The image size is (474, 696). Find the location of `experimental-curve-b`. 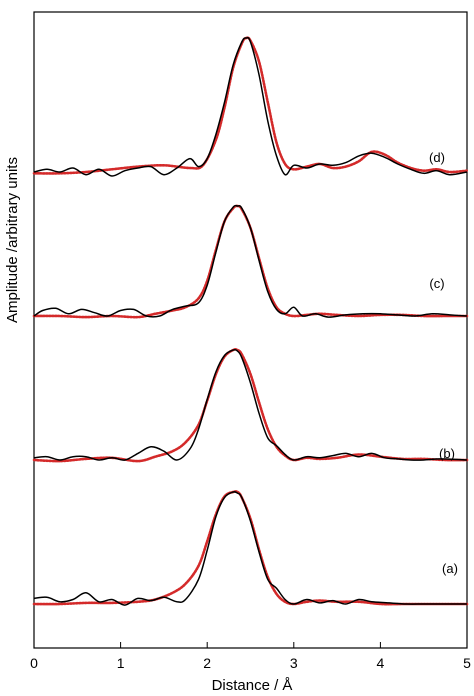

experimental-curve-b is located at coordinates (250, 404).